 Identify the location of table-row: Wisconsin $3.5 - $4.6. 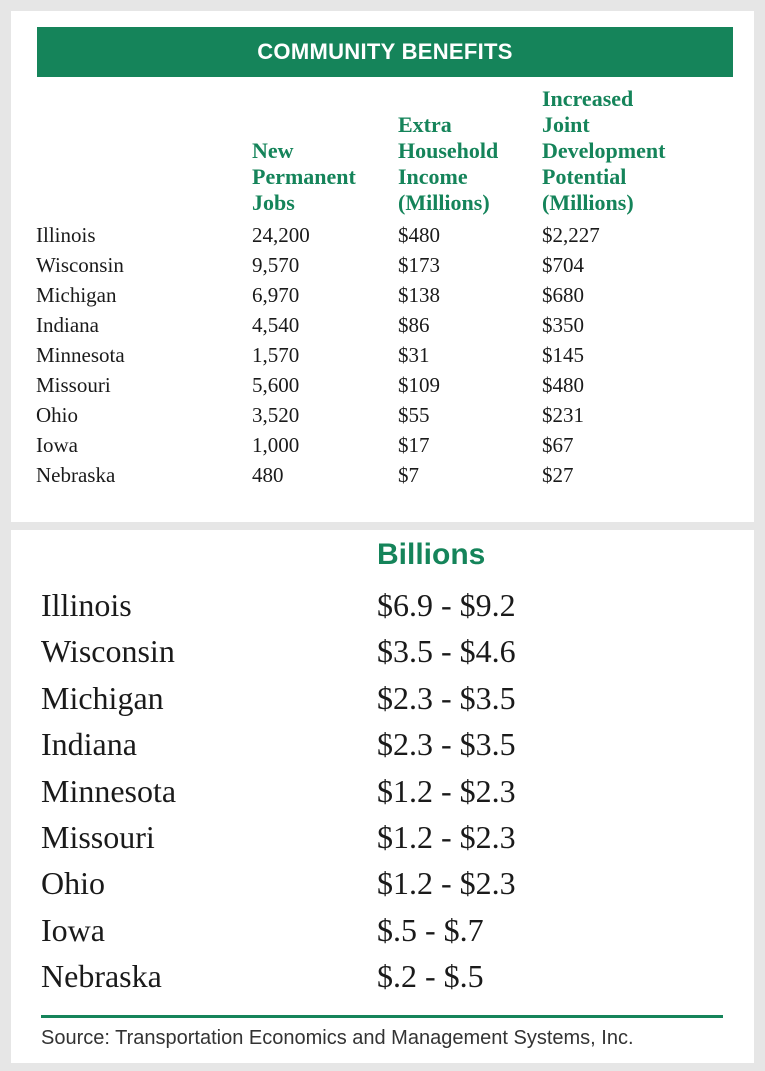
(382, 655).